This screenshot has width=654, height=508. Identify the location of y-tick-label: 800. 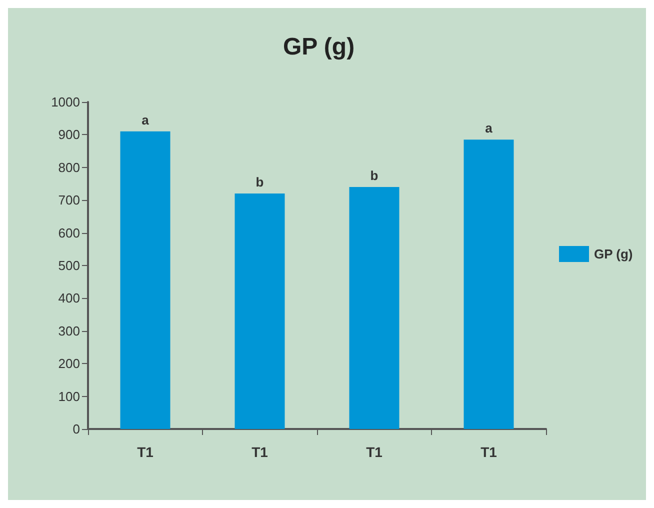
(69, 167).